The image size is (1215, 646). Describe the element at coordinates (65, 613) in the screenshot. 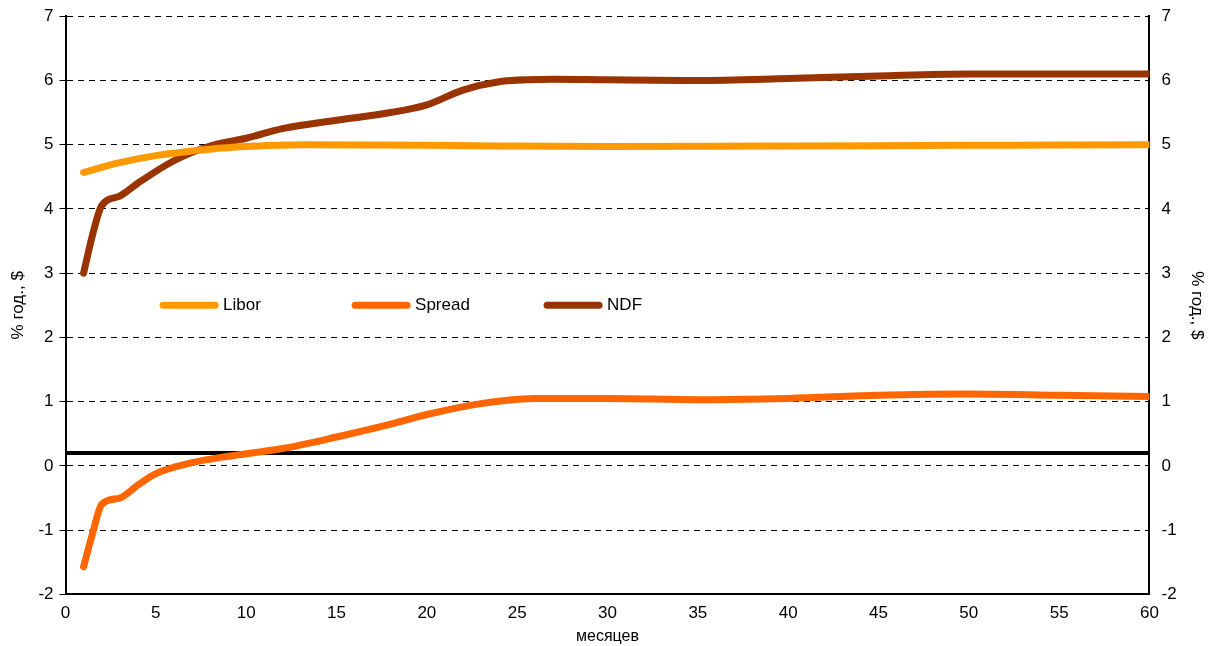

I see `x-tick-label: 0` at that location.